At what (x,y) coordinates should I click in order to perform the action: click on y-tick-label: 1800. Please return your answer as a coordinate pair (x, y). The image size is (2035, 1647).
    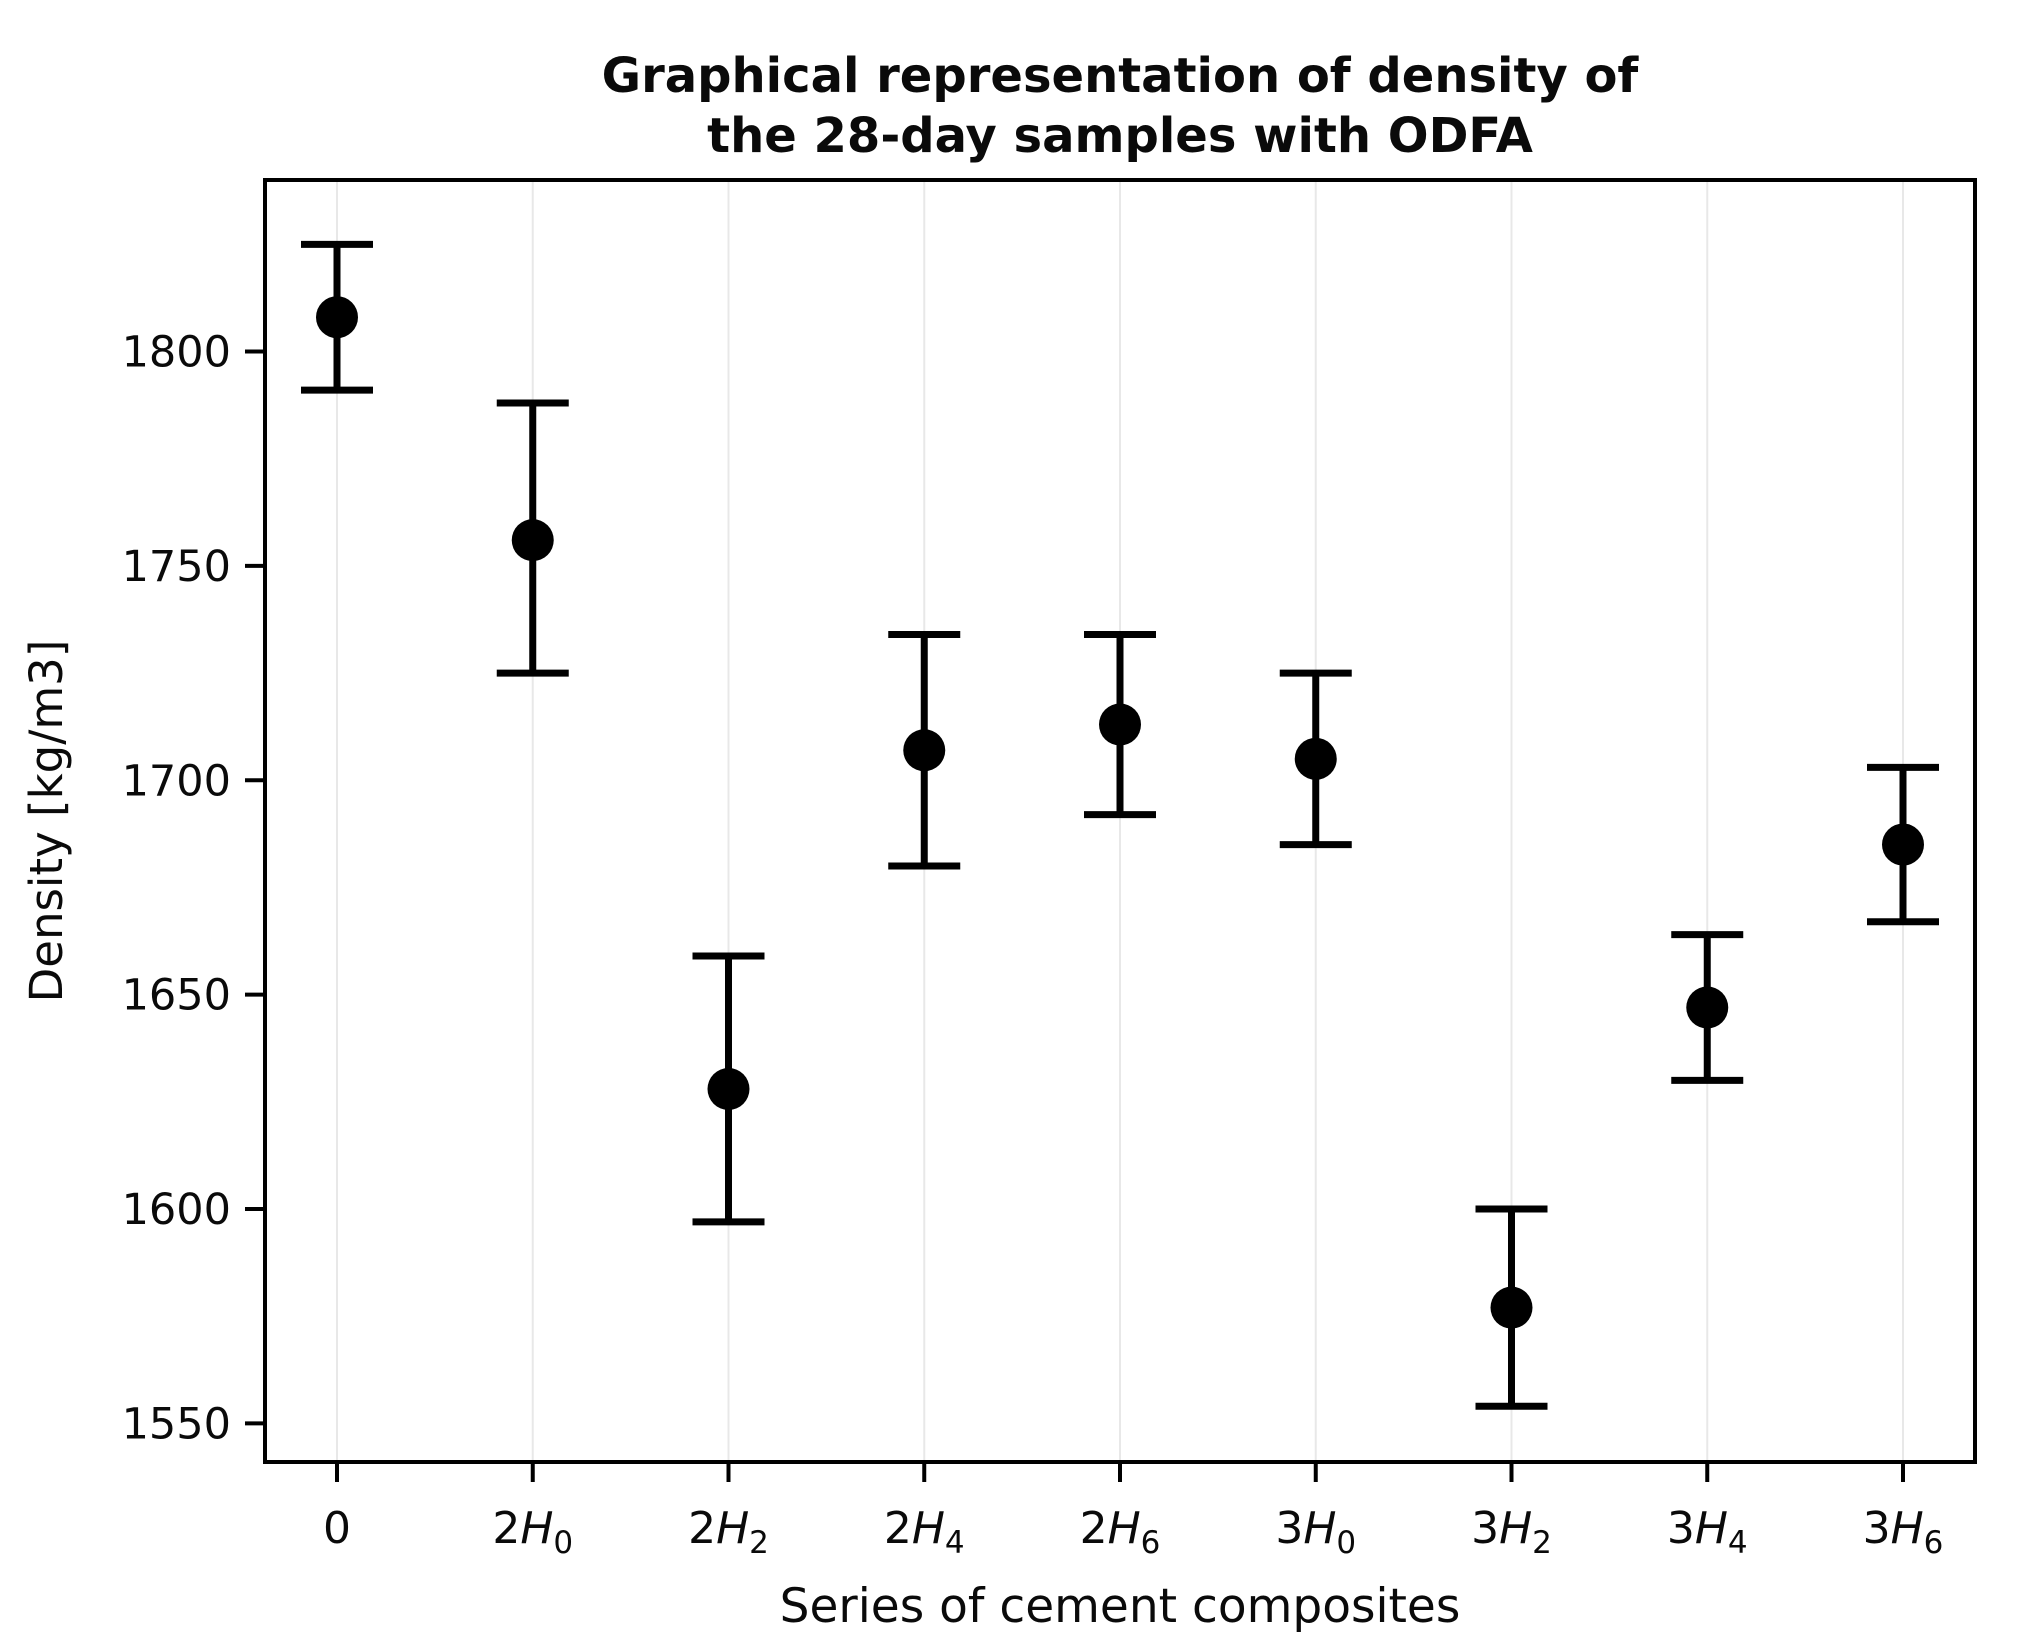
    Looking at the image, I should click on (176, 353).